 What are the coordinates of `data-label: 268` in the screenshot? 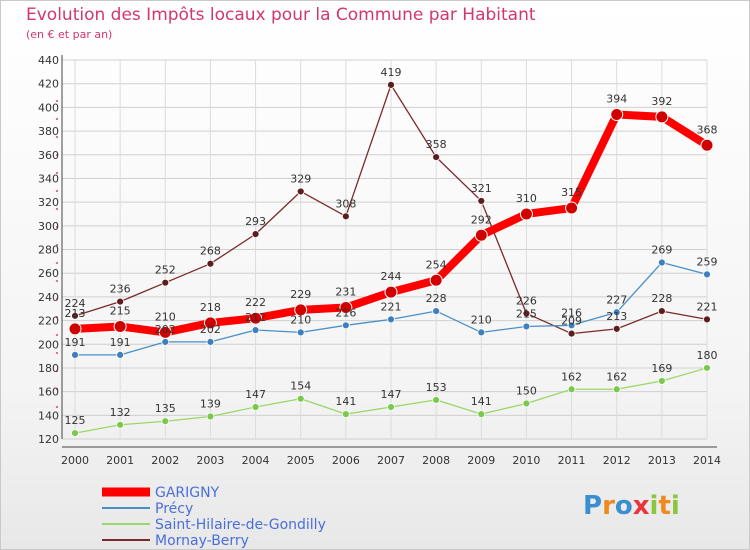 It's located at (210, 251).